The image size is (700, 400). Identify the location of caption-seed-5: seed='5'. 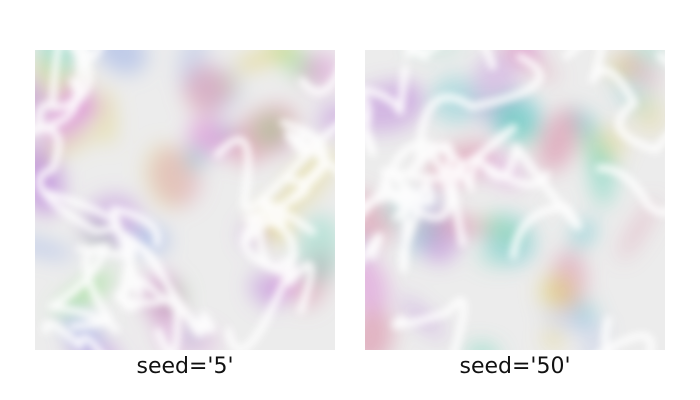
(185, 366).